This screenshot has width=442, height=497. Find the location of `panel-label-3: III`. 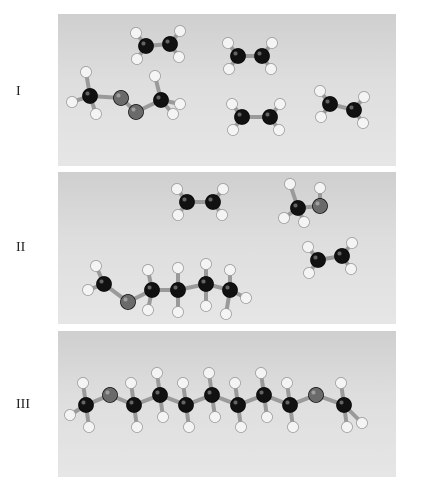

panel-label-3: III is located at coordinates (31, 405).